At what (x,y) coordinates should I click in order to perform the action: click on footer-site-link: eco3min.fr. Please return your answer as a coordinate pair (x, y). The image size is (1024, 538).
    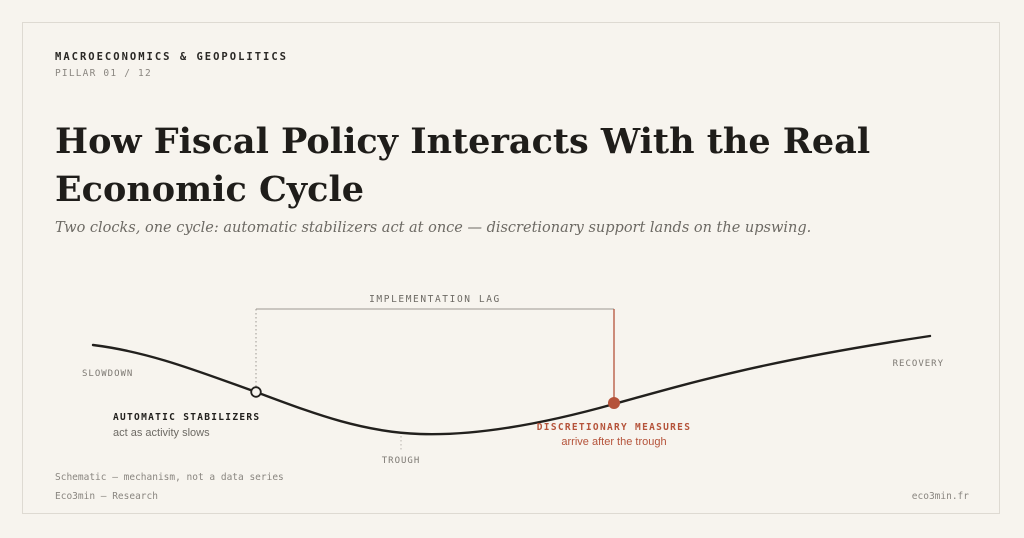
    Looking at the image, I should click on (940, 496).